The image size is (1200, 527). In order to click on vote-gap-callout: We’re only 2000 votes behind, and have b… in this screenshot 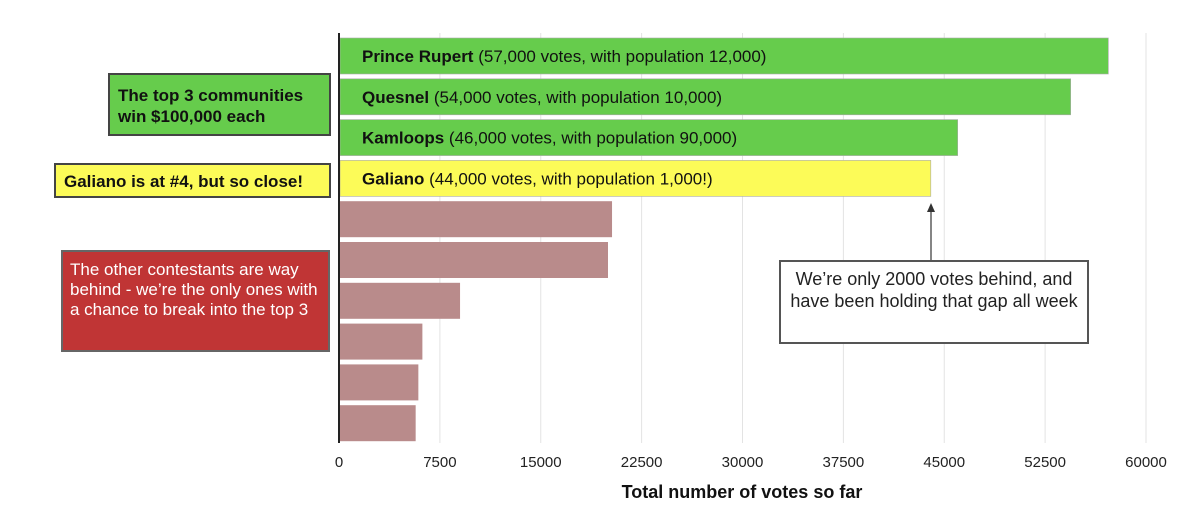, I will do `click(934, 302)`.